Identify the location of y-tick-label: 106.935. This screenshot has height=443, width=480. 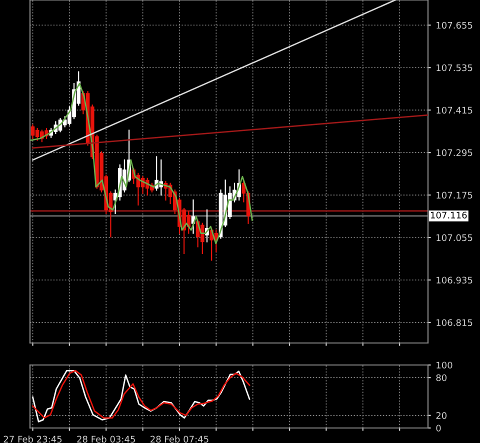
(454, 280).